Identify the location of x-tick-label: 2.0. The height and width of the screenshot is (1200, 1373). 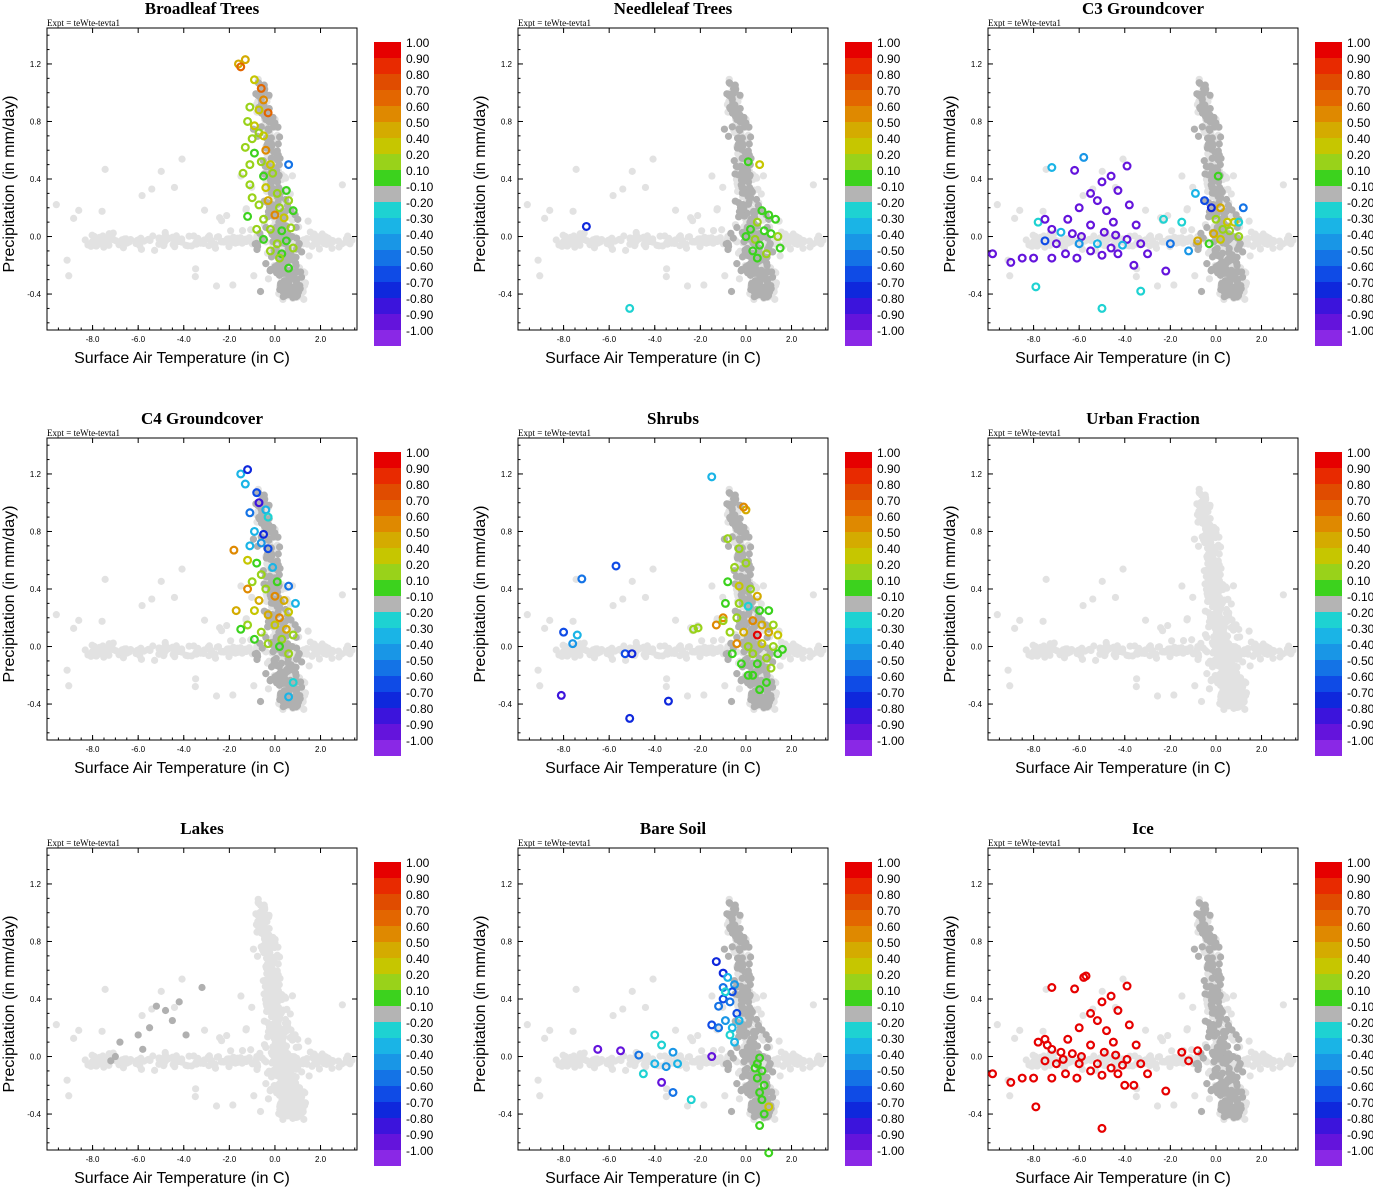
(321, 339).